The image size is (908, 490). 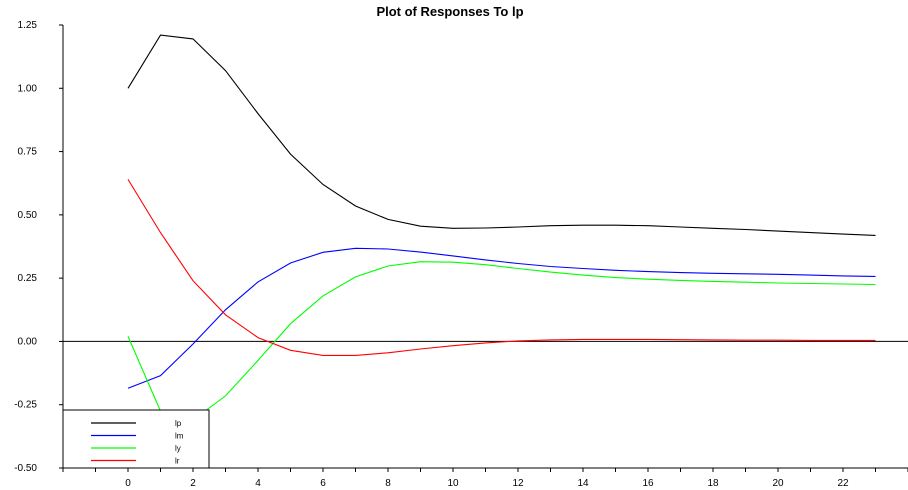 I want to click on y-tick-label: 0.50, so click(x=28, y=215).